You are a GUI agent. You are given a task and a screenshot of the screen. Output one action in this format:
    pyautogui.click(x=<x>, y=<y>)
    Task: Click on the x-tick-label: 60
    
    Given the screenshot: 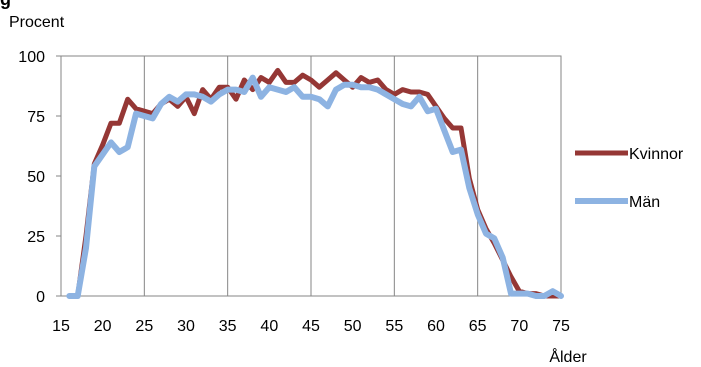 What is the action you would take?
    pyautogui.click(x=436, y=326)
    